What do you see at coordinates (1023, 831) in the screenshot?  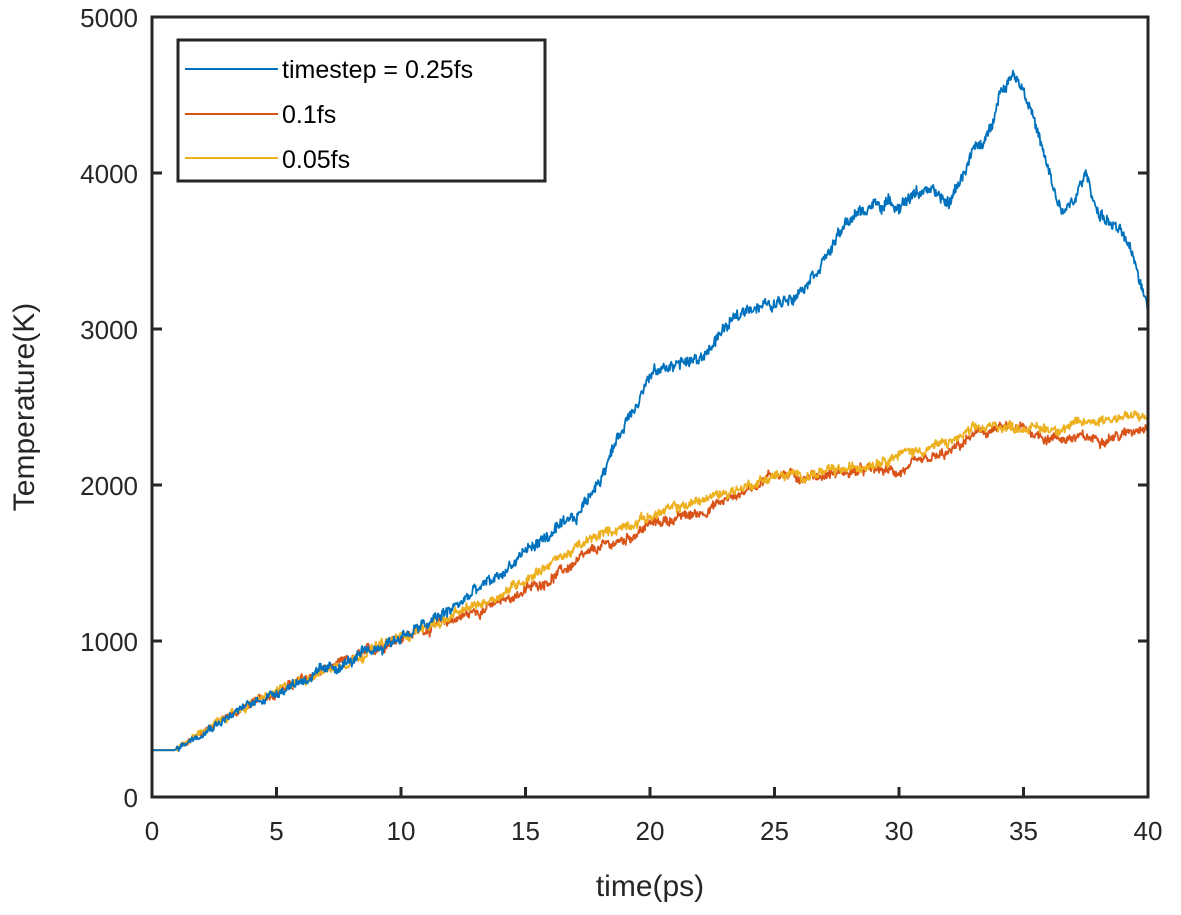 I see `x-tick-label: 35` at bounding box center [1023, 831].